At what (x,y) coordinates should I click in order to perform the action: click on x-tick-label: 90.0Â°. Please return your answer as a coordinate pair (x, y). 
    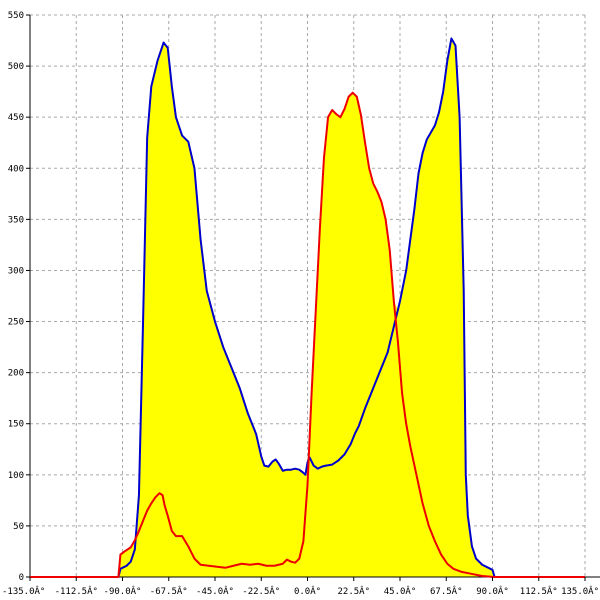
    Looking at the image, I should click on (492, 591).